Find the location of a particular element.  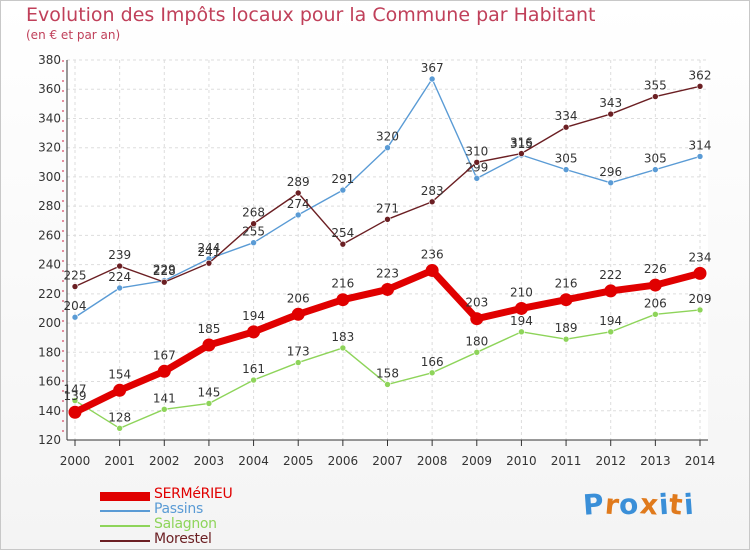

x-tick-label: 2009 is located at coordinates (477, 461).